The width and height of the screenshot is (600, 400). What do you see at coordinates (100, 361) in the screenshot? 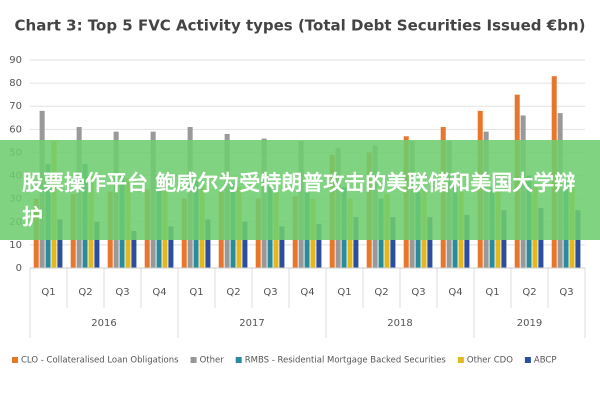
I see `legend-label: CLO - Collateralised Loan Obligations` at bounding box center [100, 361].